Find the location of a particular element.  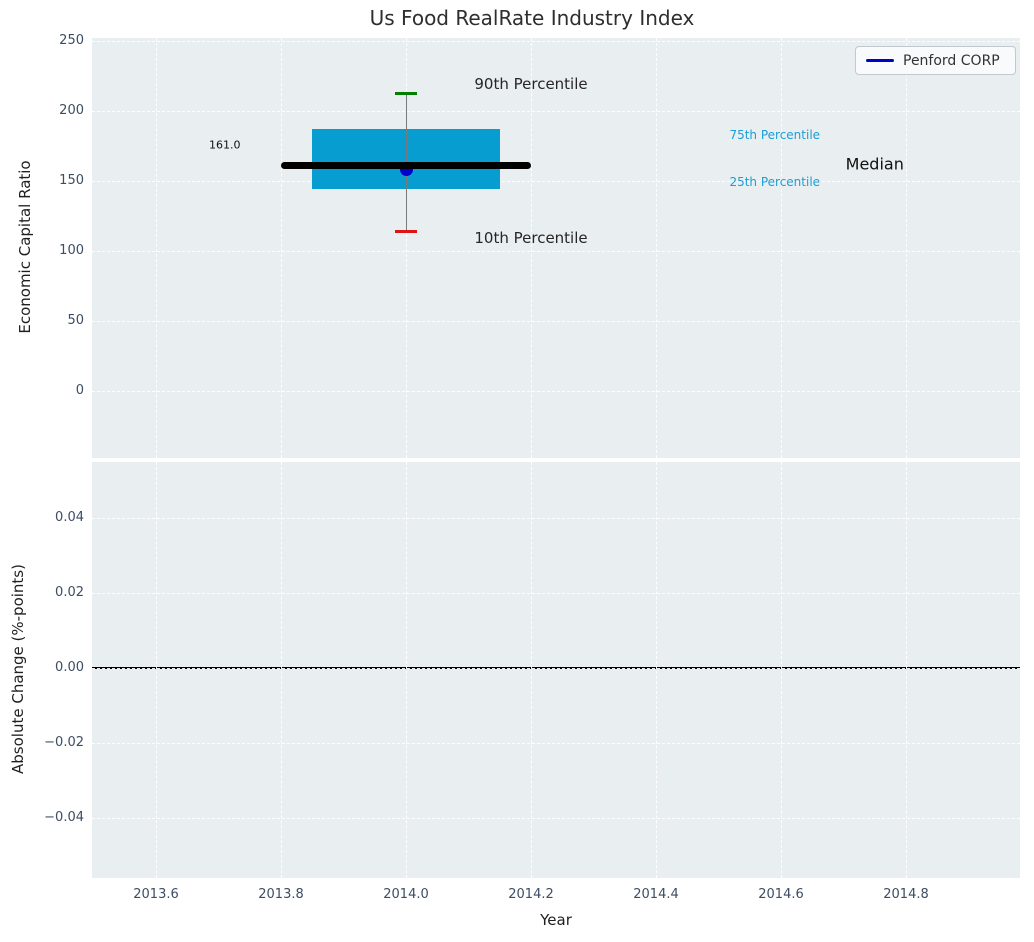

x-tick-label: 2014.4 is located at coordinates (656, 894).